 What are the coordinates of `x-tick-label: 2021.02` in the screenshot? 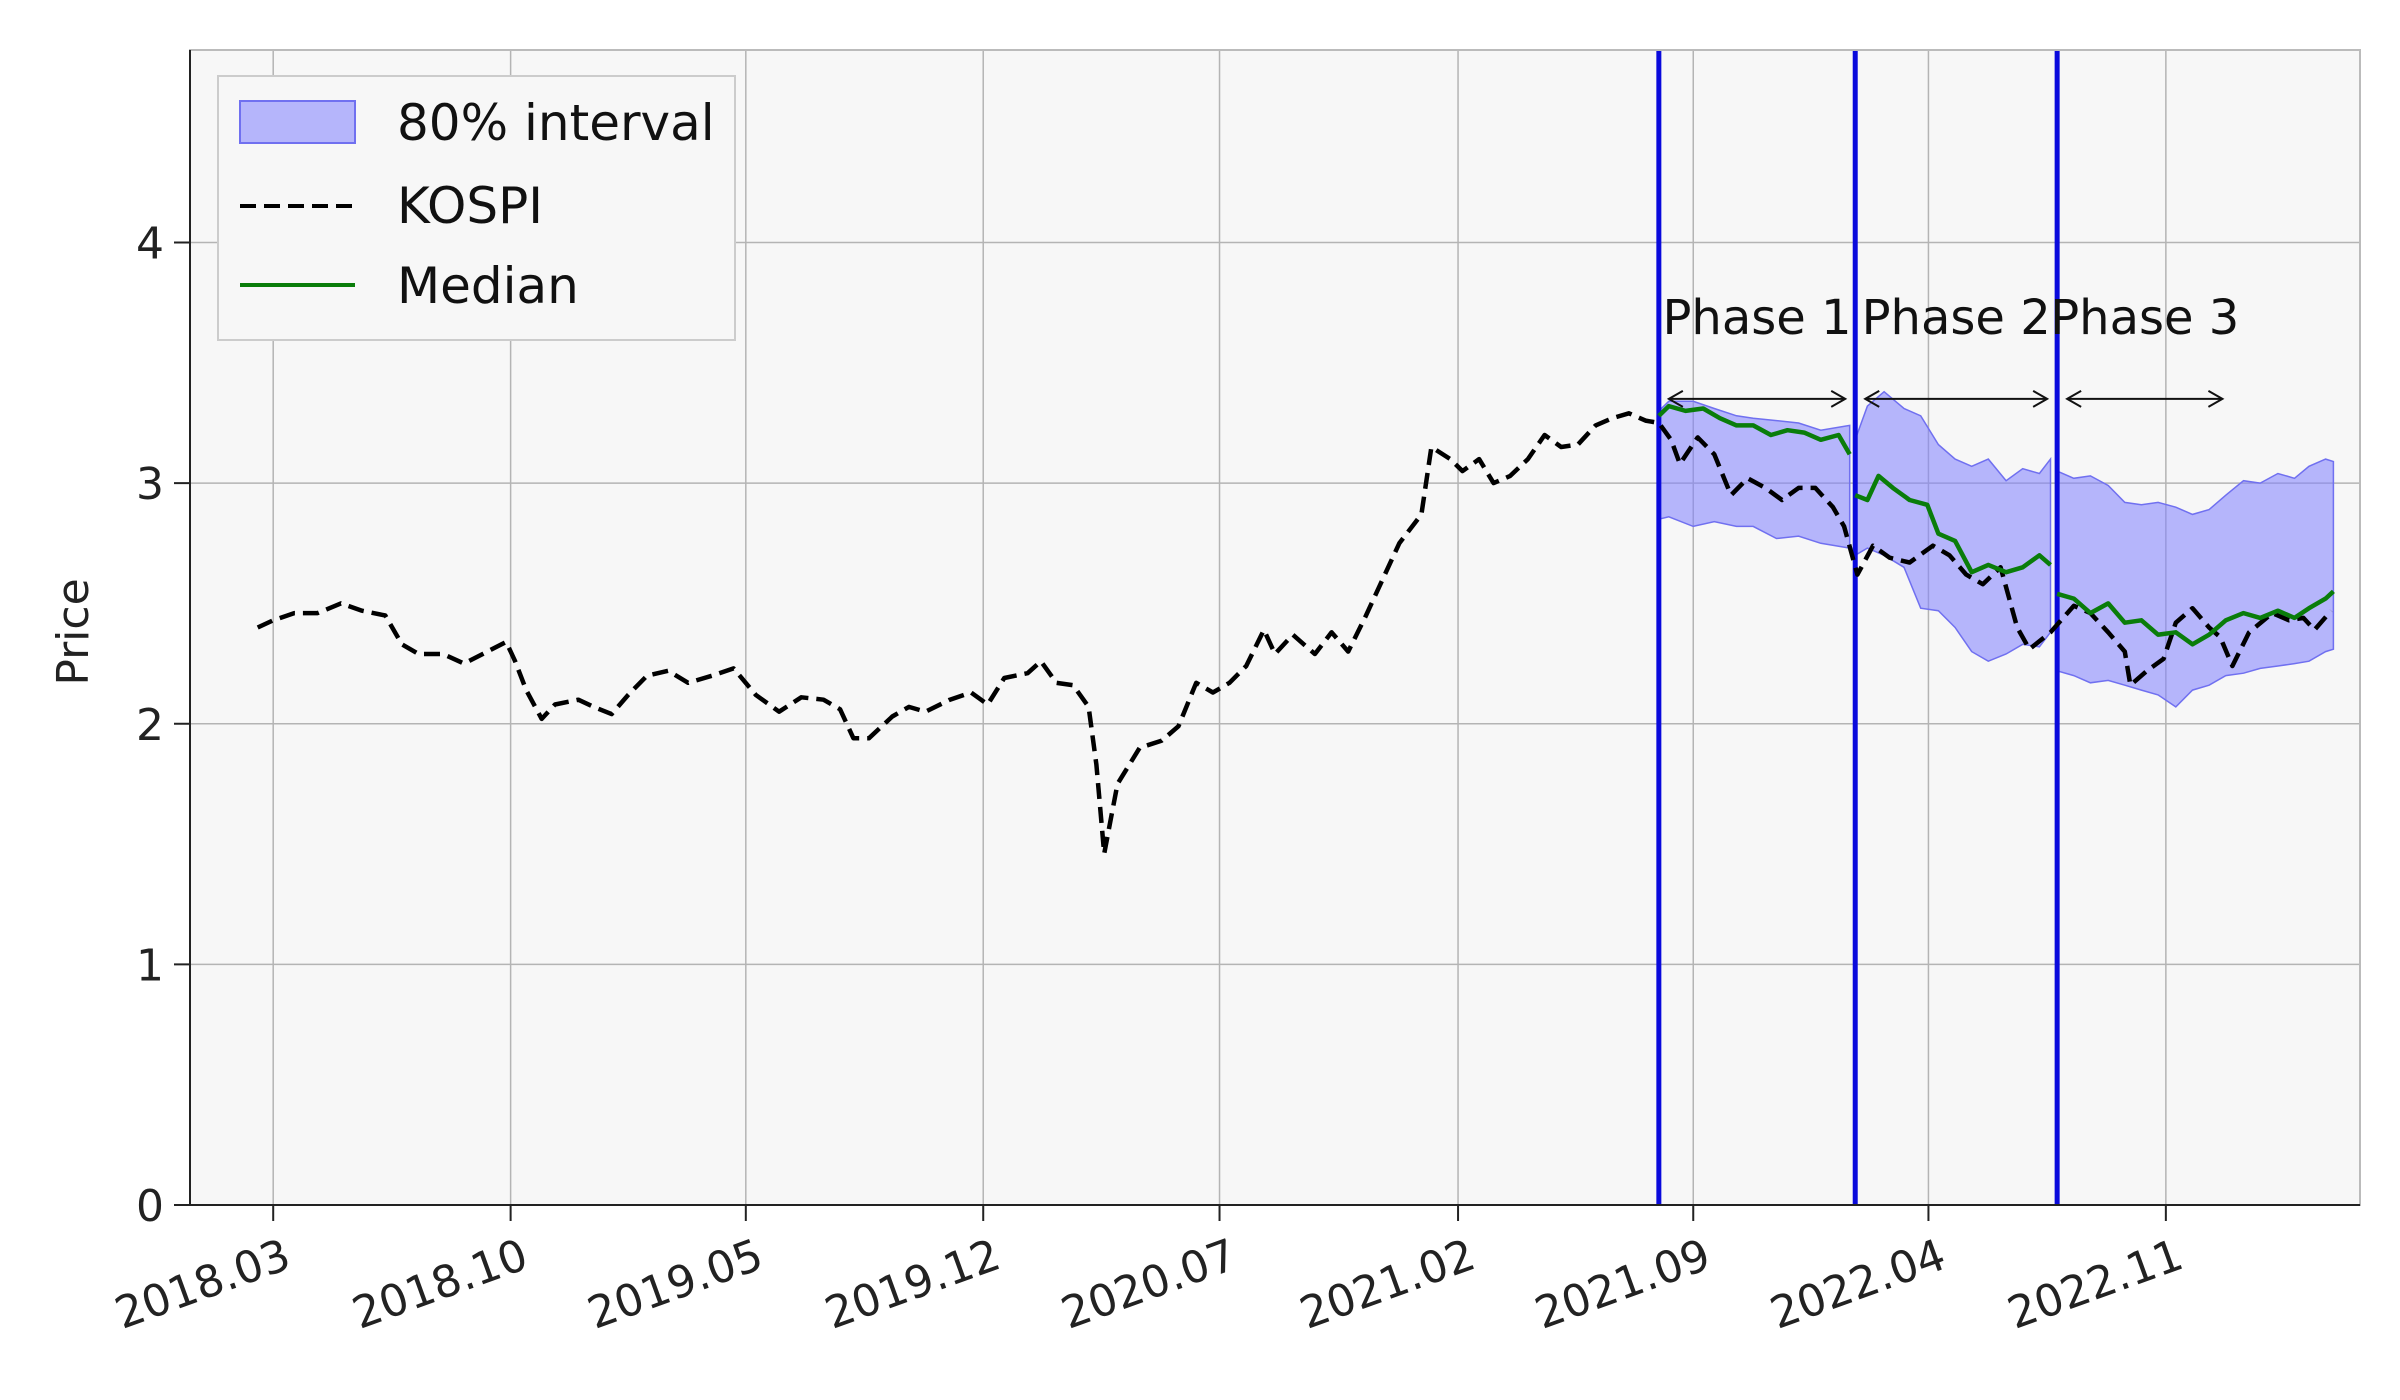 It's located at (1387, 1284).